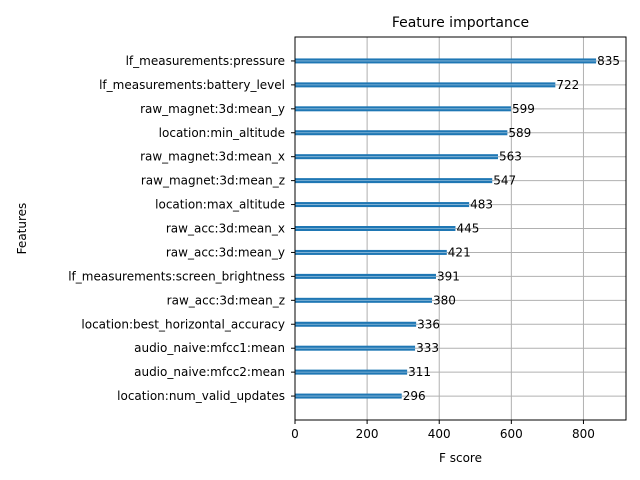 This screenshot has width=640, height=480. What do you see at coordinates (209, 372) in the screenshot?
I see `y-tick-label: audio_naive:mfcc2:mean` at bounding box center [209, 372].